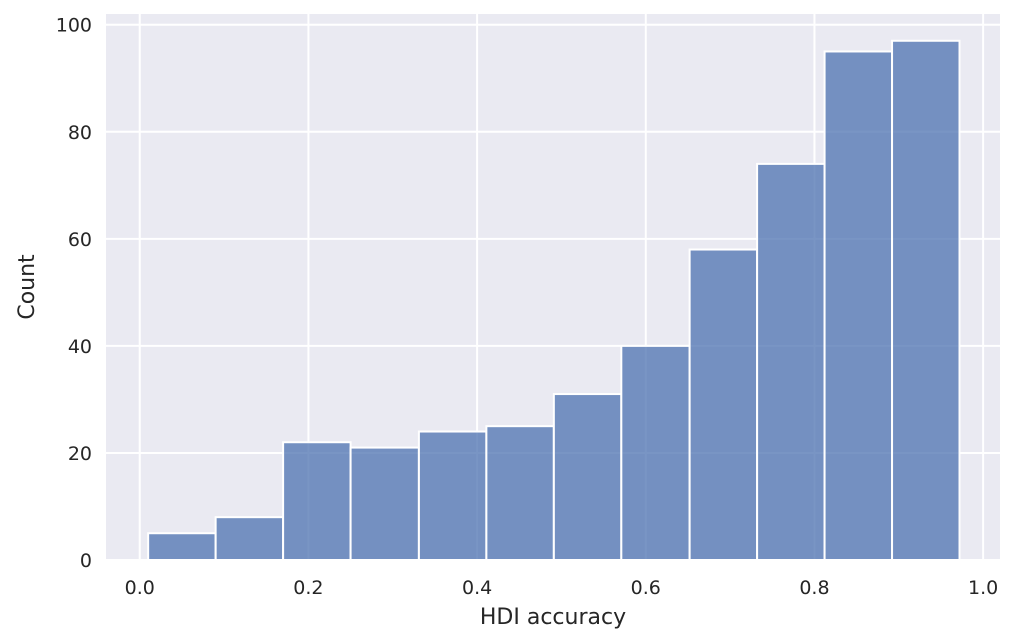 Image resolution: width=1014 pixels, height=643 pixels. Describe the element at coordinates (477, 588) in the screenshot. I see `x-tick-label: 0.4` at that location.